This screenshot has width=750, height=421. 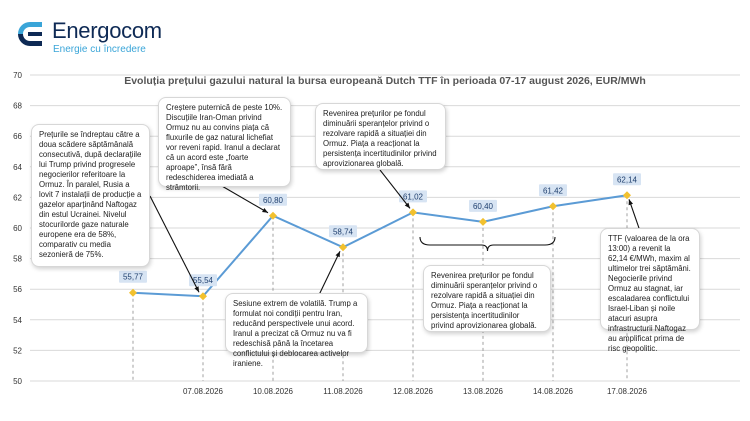 I want to click on brand-logo: Energocom Energie cu încredere, so click(x=114, y=38).